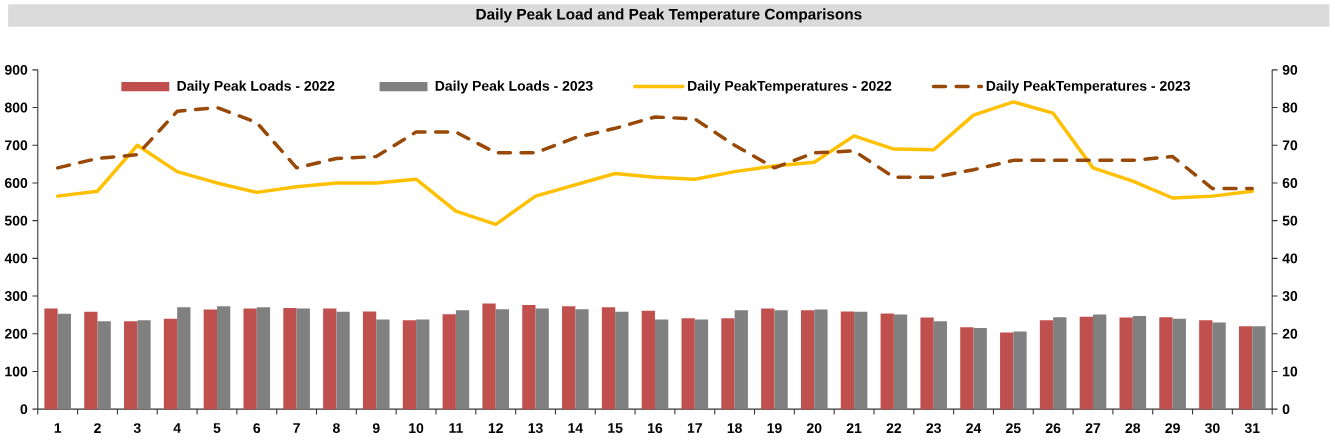 The width and height of the screenshot is (1335, 442). Describe the element at coordinates (217, 428) in the screenshot. I see `x-tick-label: 5` at that location.